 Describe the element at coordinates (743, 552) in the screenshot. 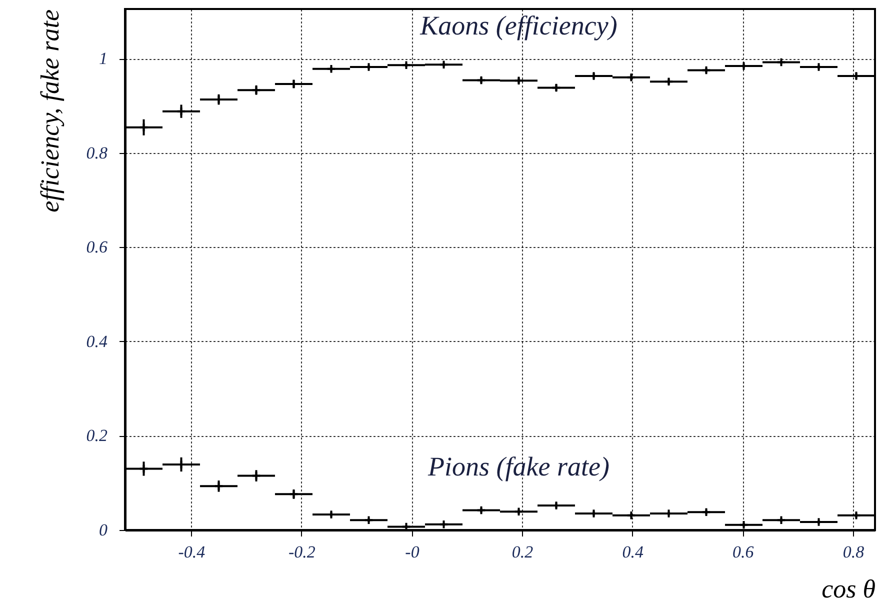

I see `x-tick-label: 0.6` at that location.